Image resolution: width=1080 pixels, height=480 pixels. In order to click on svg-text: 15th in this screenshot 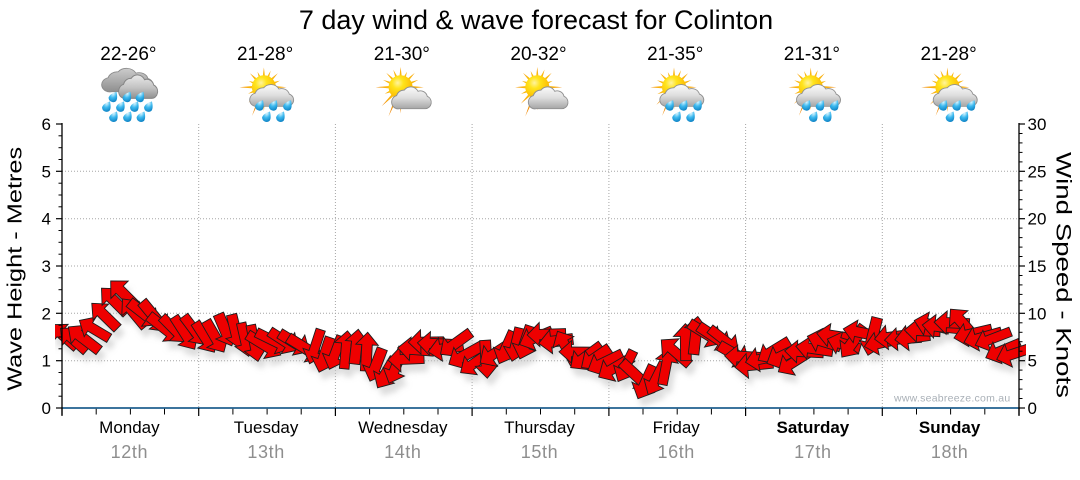, I will do `click(539, 452)`.